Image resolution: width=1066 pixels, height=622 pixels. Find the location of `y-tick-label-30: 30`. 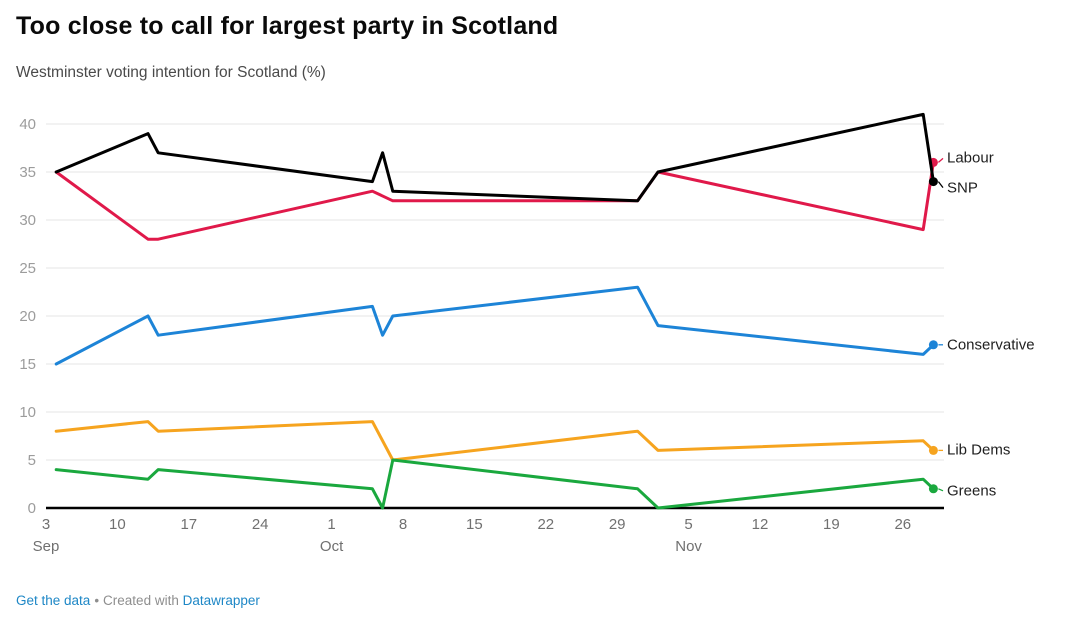

y-tick-label-30: 30 is located at coordinates (27, 220).